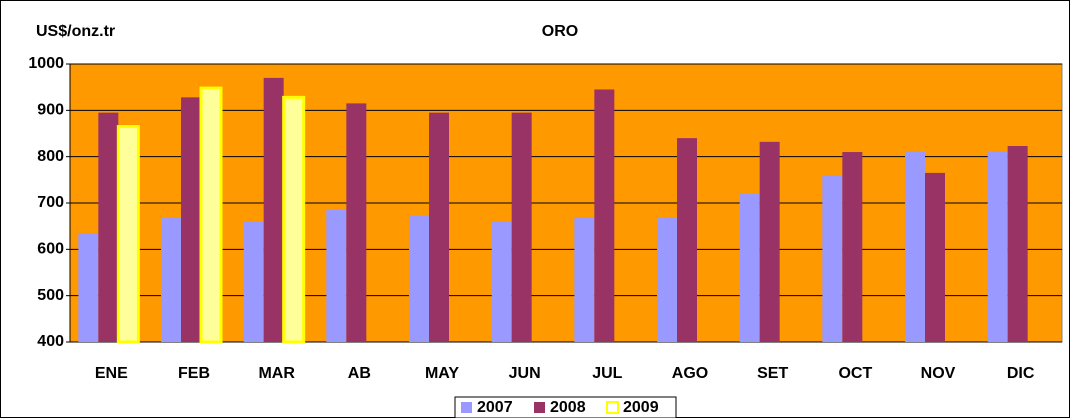 The width and height of the screenshot is (1071, 418). I want to click on x-tick-label: ENE, so click(111, 373).